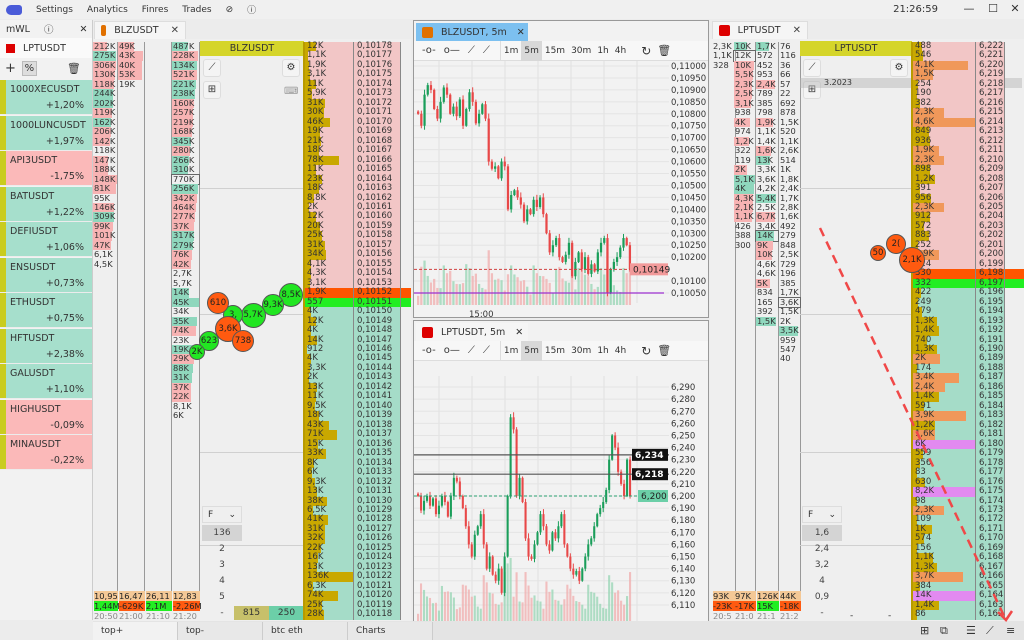  Describe the element at coordinates (46, 275) in the screenshot. I see `watchlist-item: ENSUSDT +0,73%` at that location.